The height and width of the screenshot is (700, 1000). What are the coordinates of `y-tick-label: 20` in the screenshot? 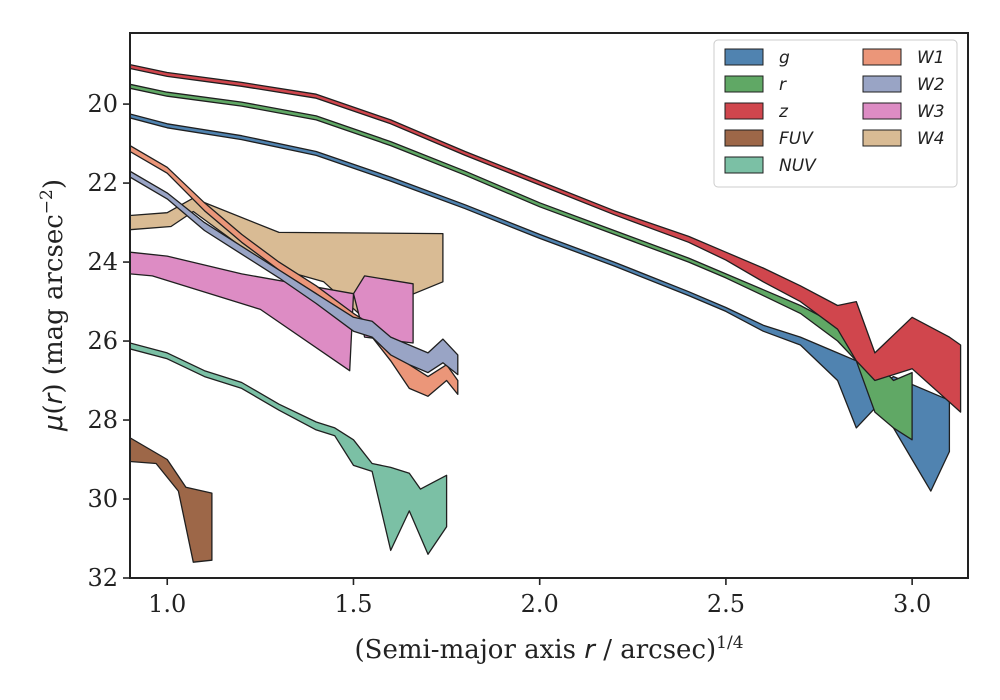 It's located at (102, 104).